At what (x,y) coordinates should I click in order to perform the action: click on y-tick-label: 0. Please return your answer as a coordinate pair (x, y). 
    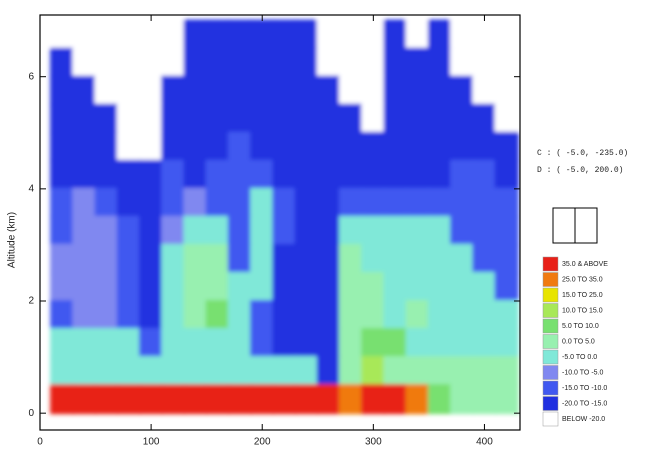
    Looking at the image, I should click on (31, 413).